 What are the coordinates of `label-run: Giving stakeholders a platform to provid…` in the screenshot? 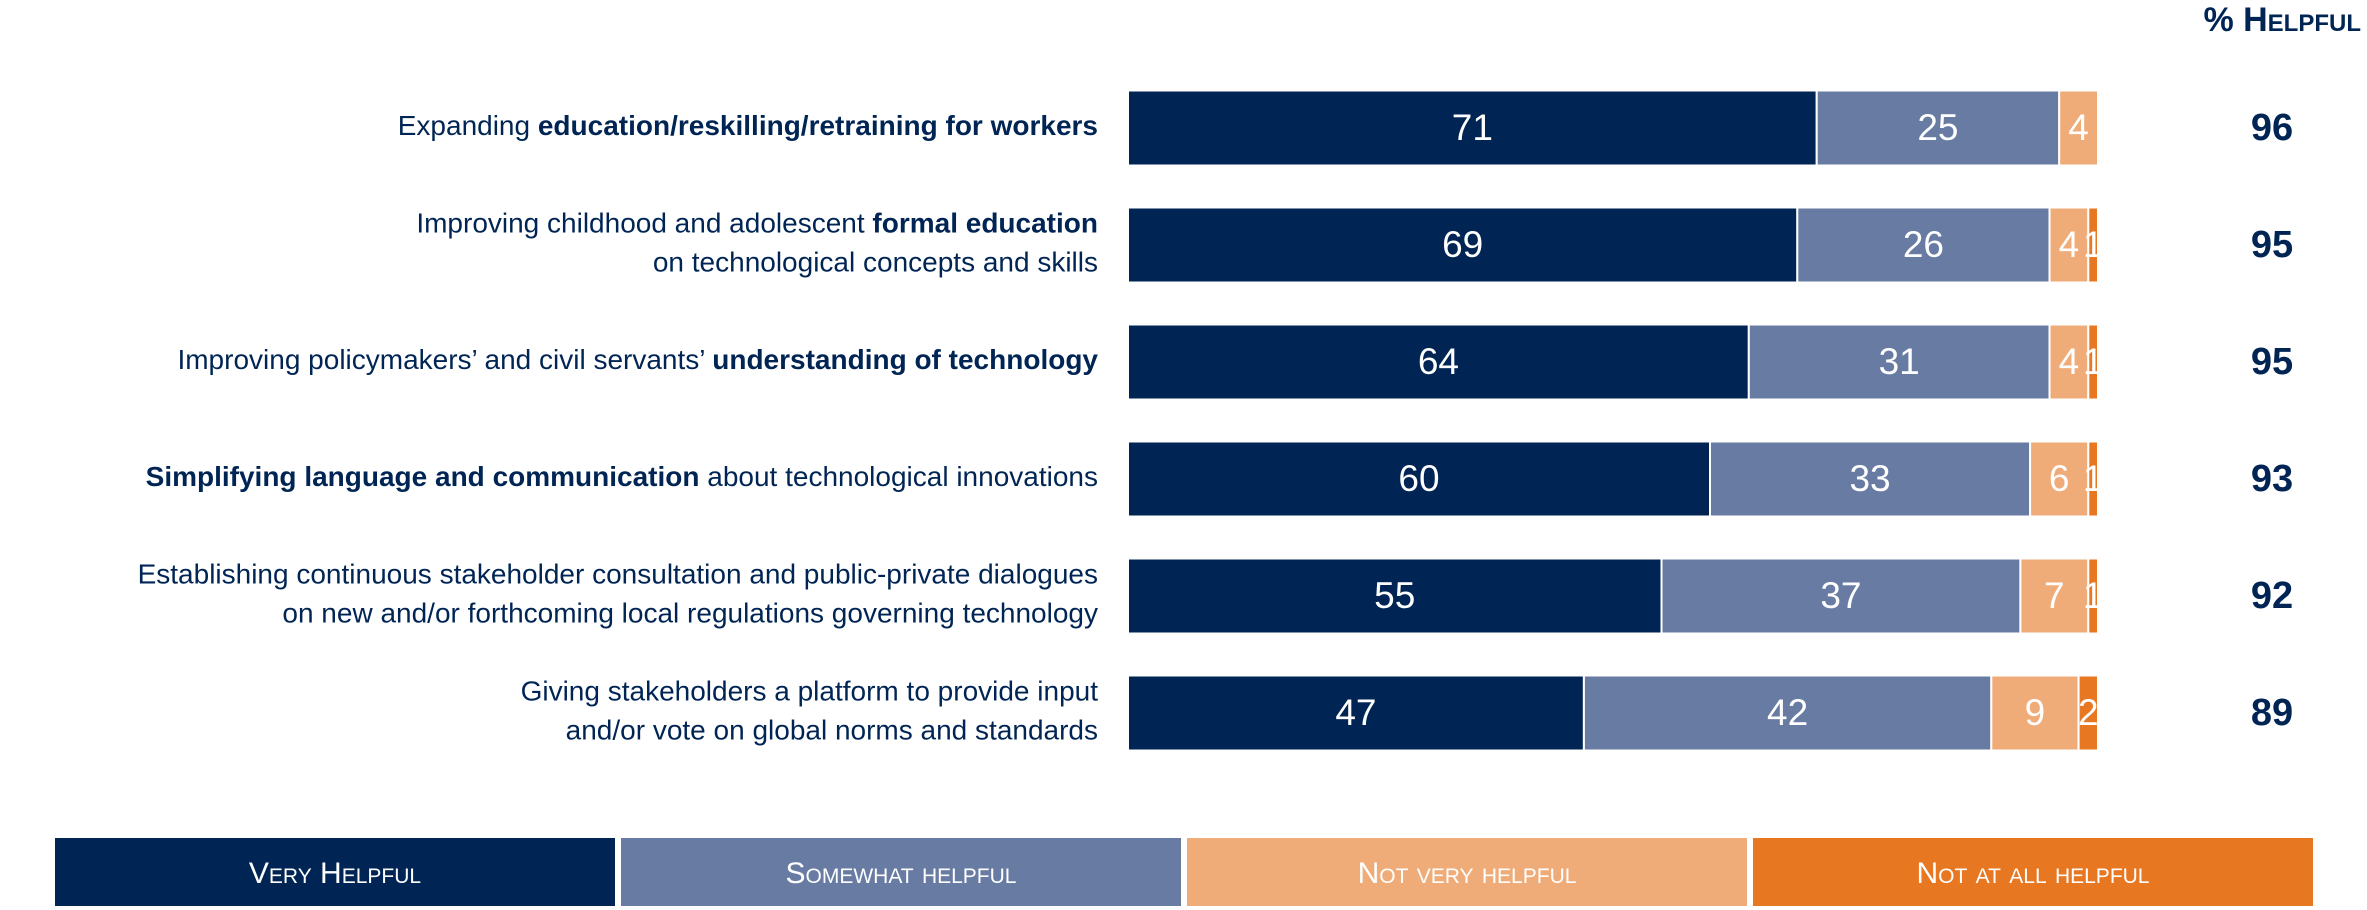 It's located at (810, 691).